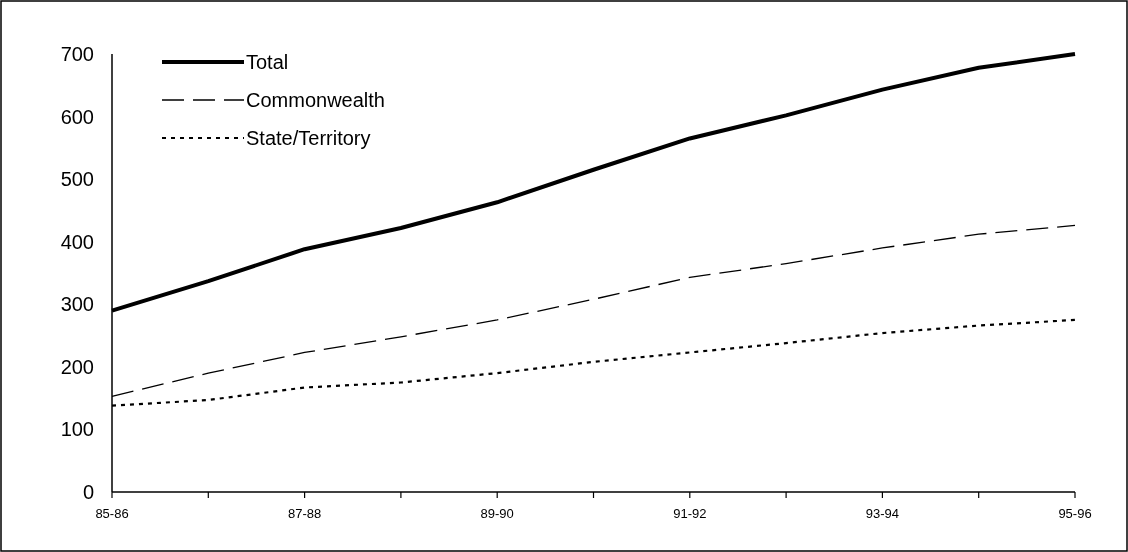 This screenshot has width=1128, height=552. Describe the element at coordinates (267, 62) in the screenshot. I see `legend-label: Total` at that location.